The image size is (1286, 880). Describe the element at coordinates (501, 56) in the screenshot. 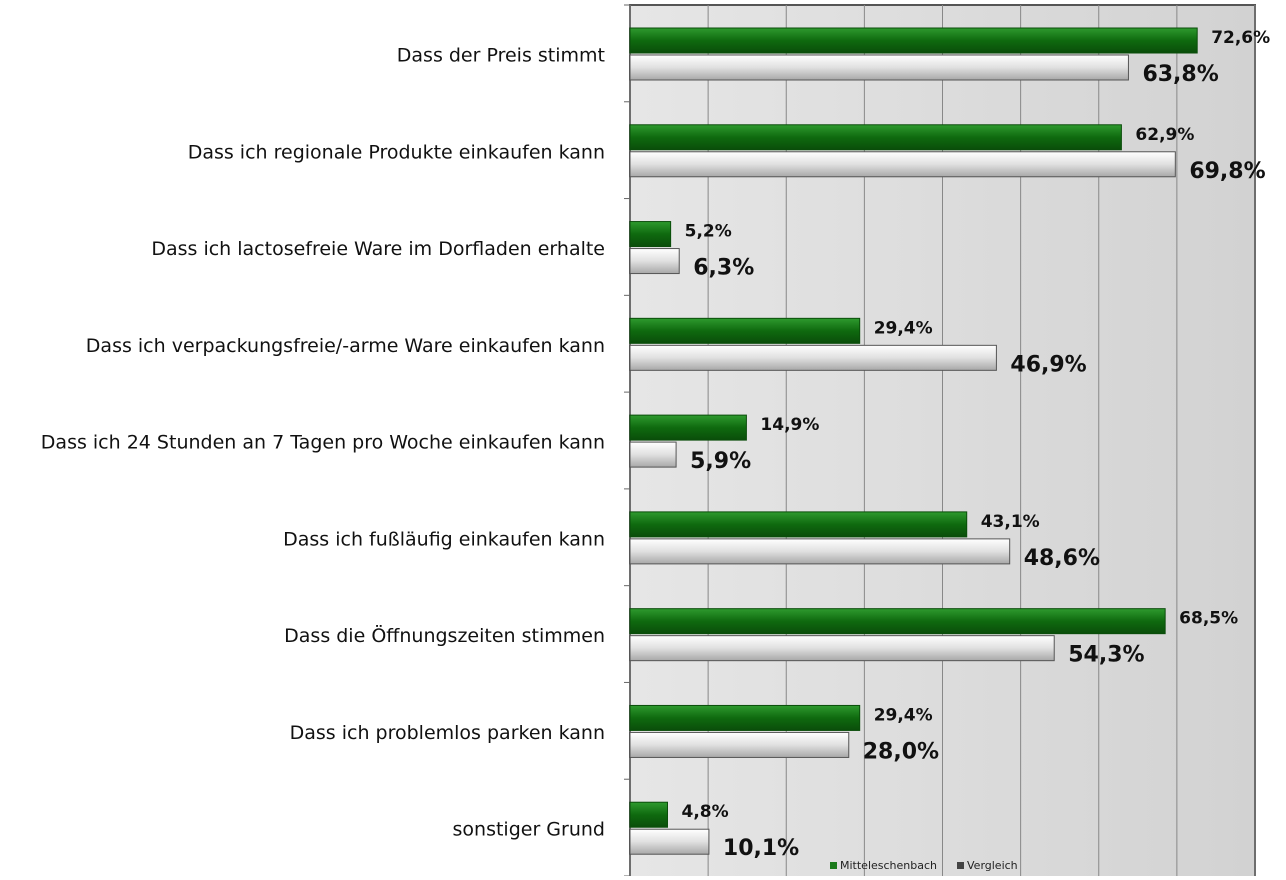

I see `category-label: Dass der Preis stimmt` at that location.